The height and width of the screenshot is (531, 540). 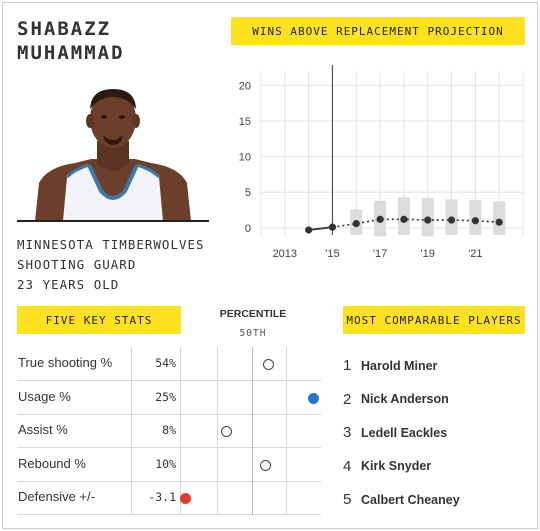 I want to click on x-tick-label: '17, so click(x=380, y=254).